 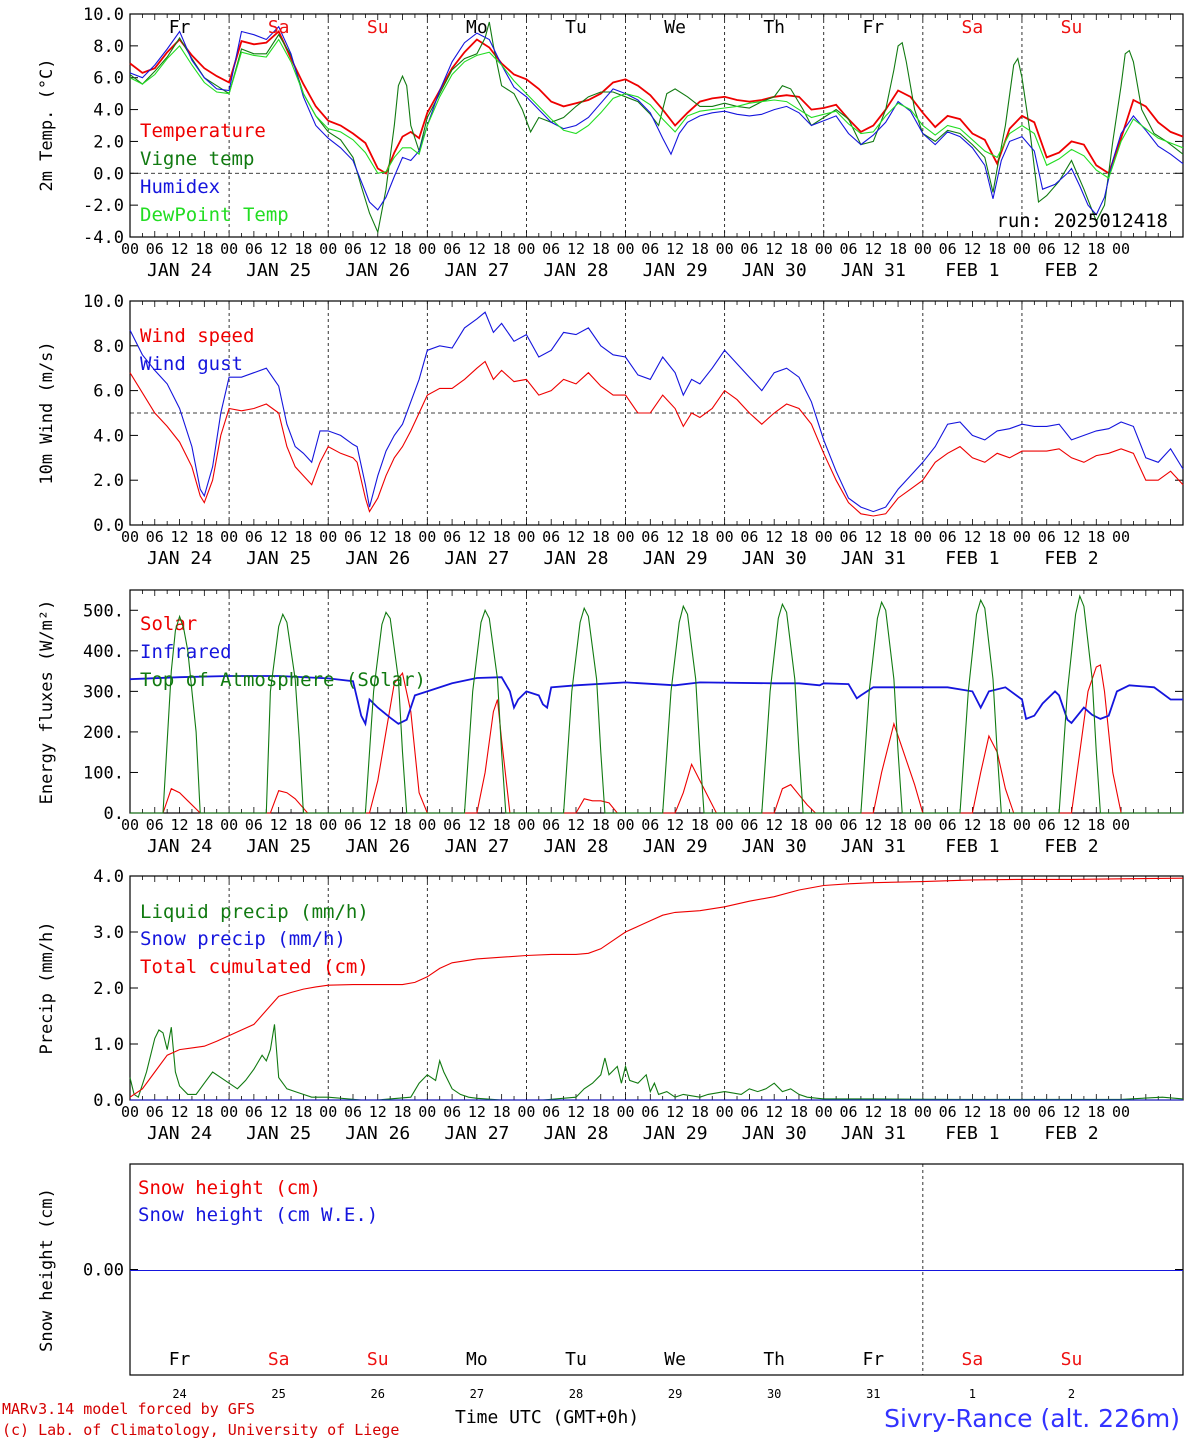 I want to click on legend-entry: Infrared, so click(x=186, y=652).